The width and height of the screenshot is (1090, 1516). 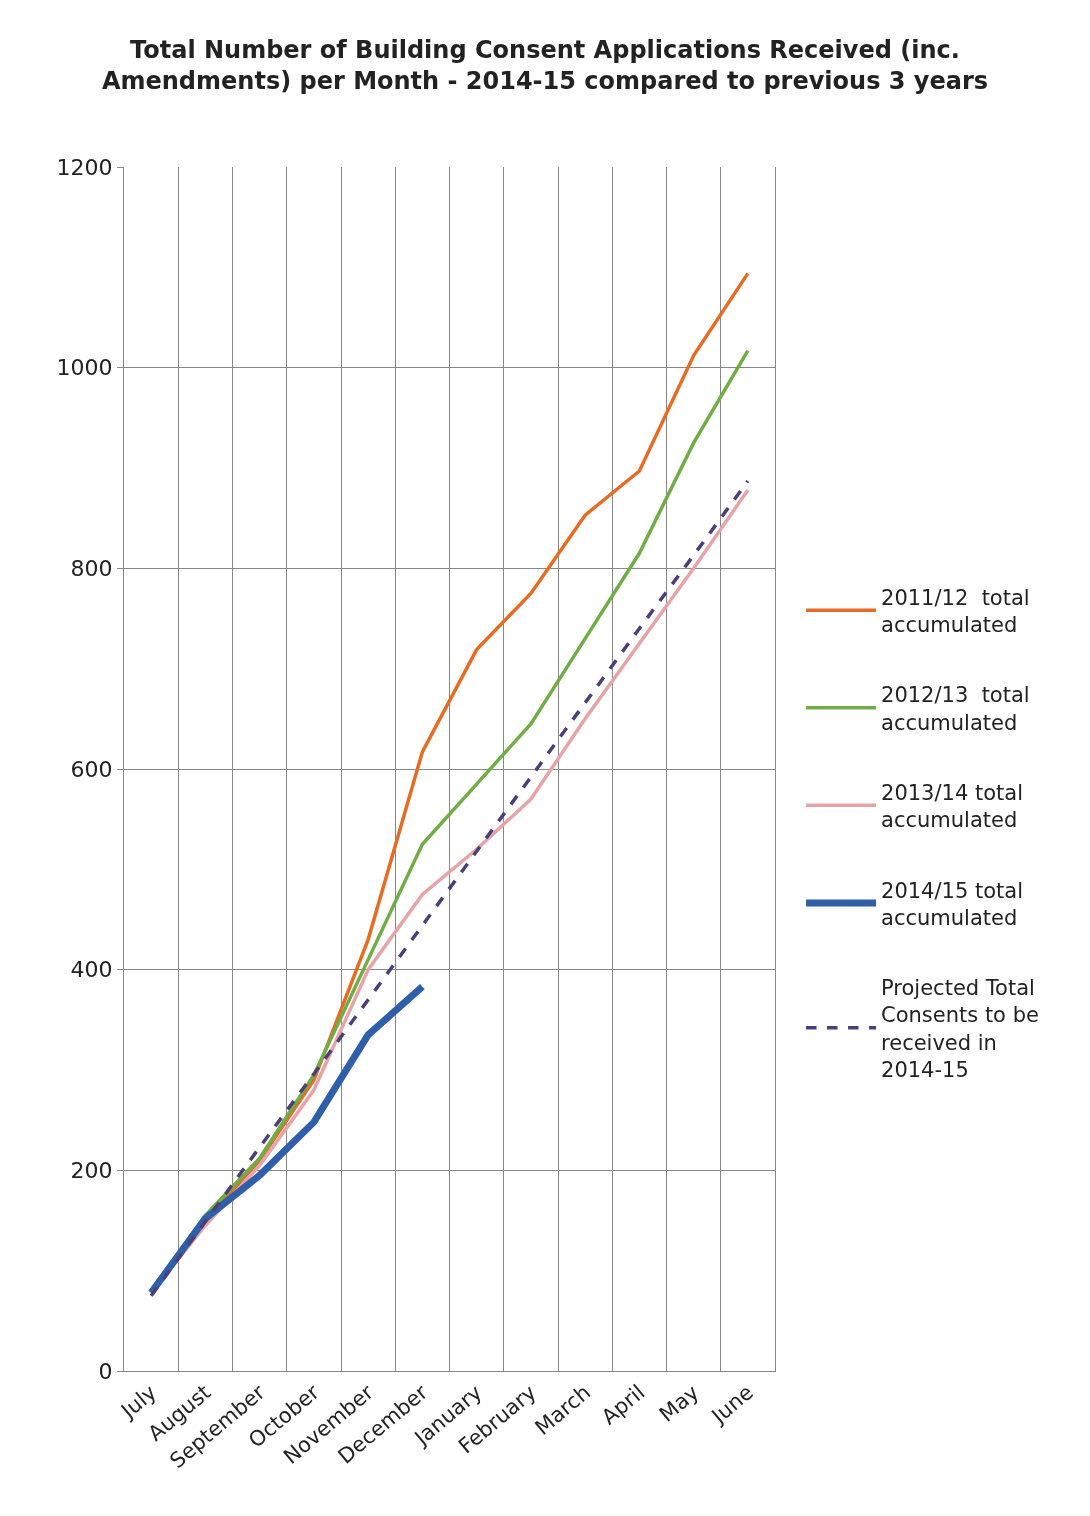 What do you see at coordinates (955, 611) in the screenshot?
I see `legend-label: 2011/12 total accumulated` at bounding box center [955, 611].